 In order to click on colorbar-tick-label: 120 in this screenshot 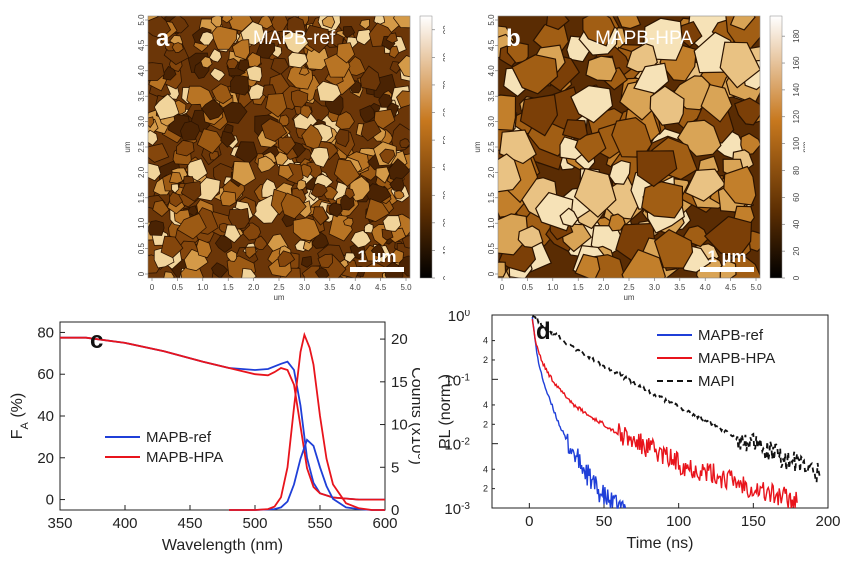, I will do `click(796, 117)`.